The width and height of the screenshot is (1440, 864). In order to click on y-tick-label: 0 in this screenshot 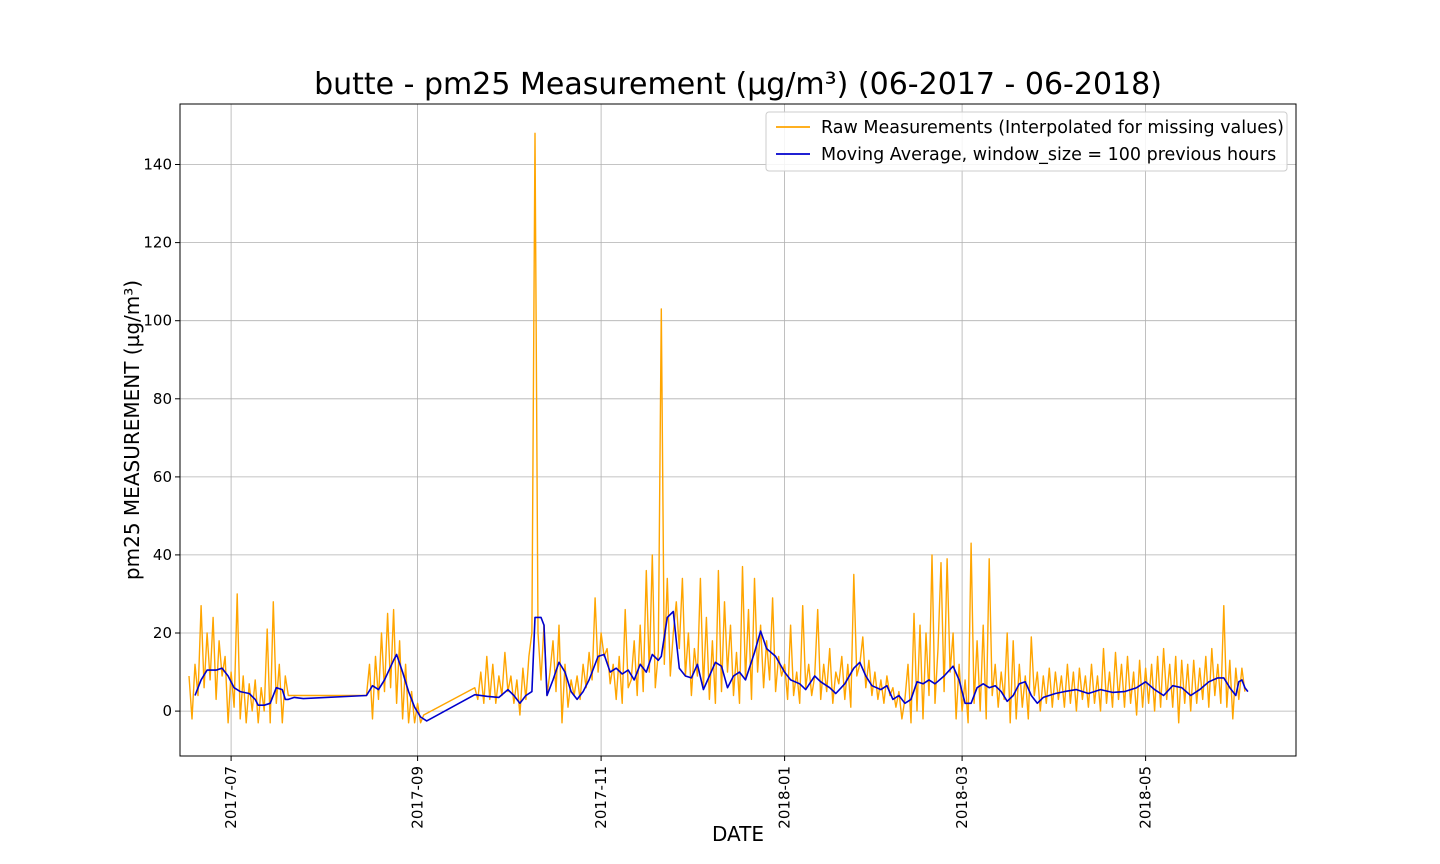, I will do `click(167, 711)`.